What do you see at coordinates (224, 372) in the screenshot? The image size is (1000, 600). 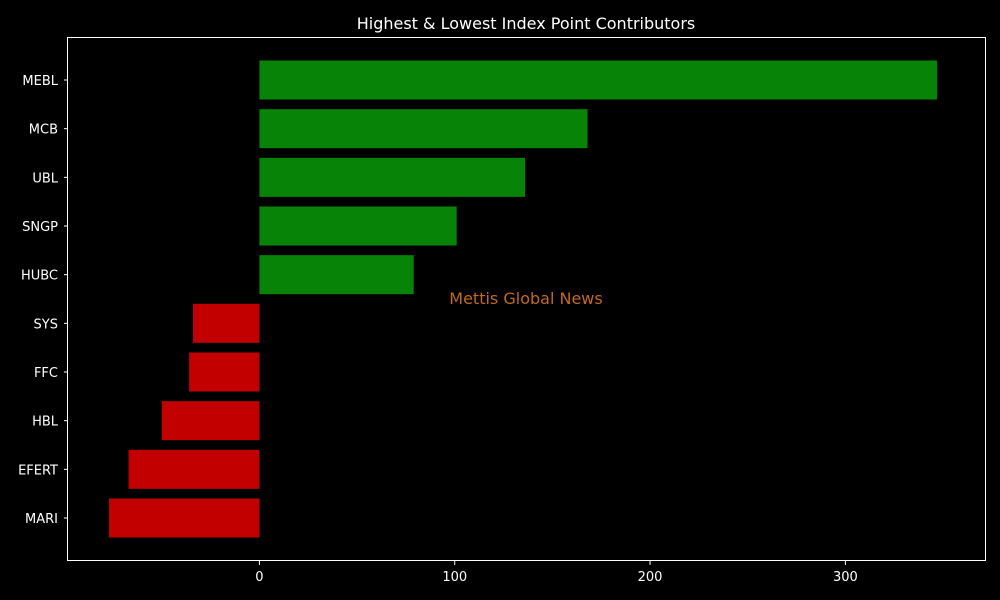 I see `bar-ffc` at bounding box center [224, 372].